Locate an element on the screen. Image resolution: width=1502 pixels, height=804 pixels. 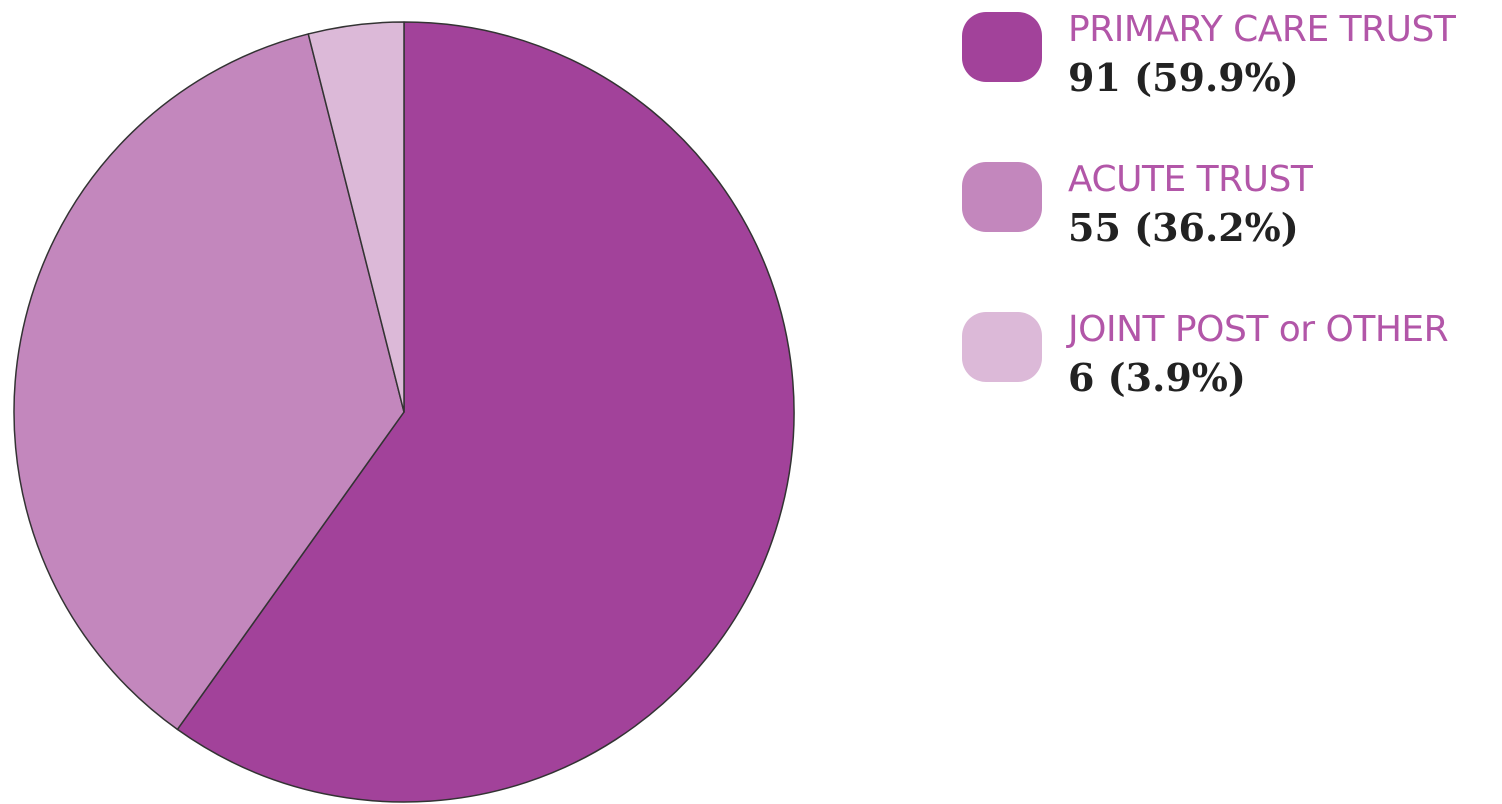
legend-label-acute-trust: ACUTE TRUST is located at coordinates (1190, 179).